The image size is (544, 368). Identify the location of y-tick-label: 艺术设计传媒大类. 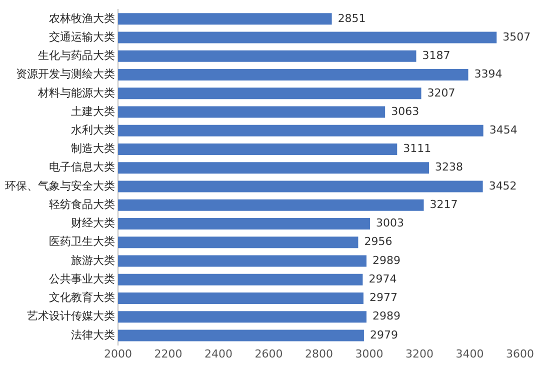
(71, 316).